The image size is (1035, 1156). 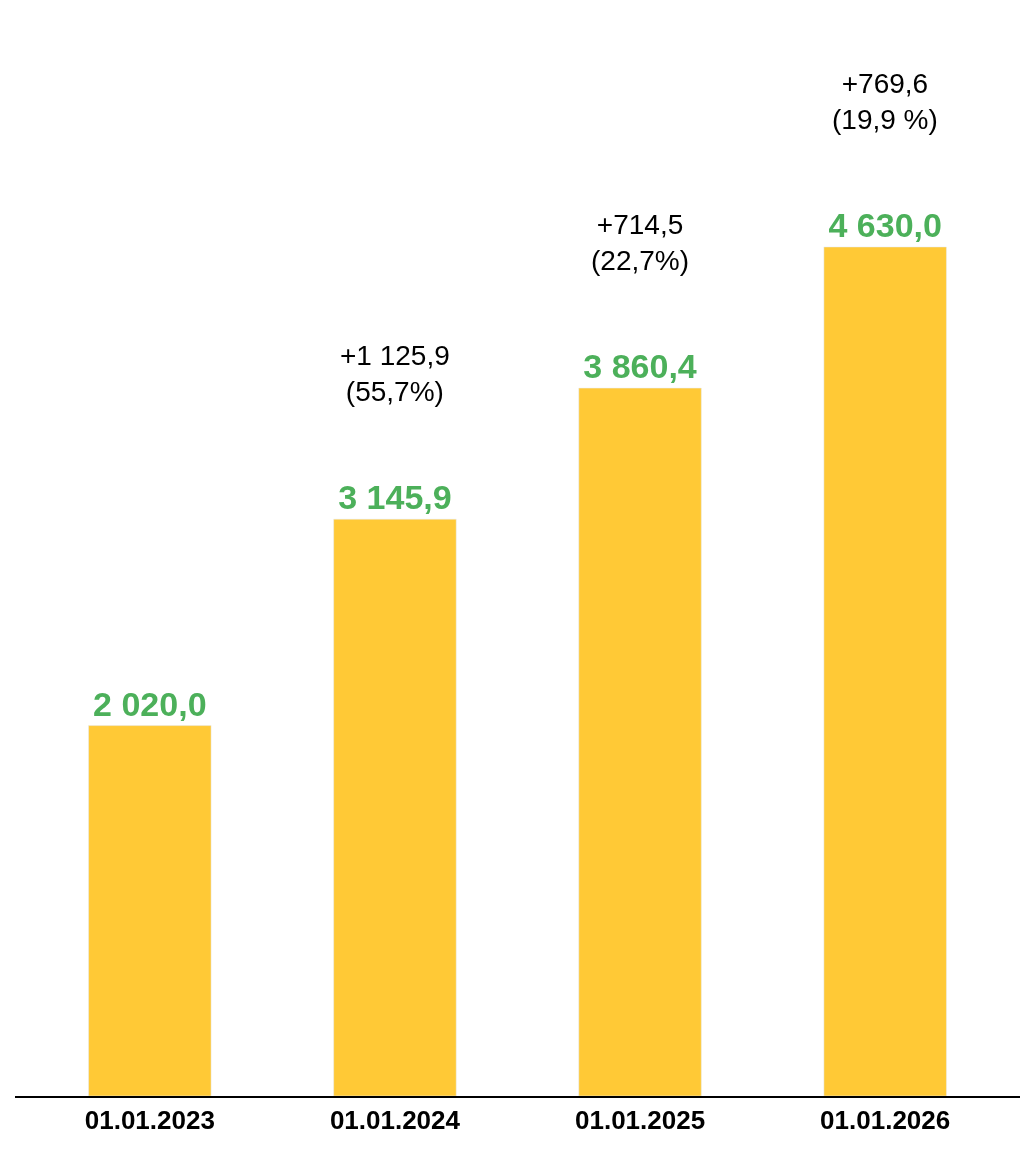 What do you see at coordinates (395, 1120) in the screenshot?
I see `x-tick-label: 01.01.2024` at bounding box center [395, 1120].